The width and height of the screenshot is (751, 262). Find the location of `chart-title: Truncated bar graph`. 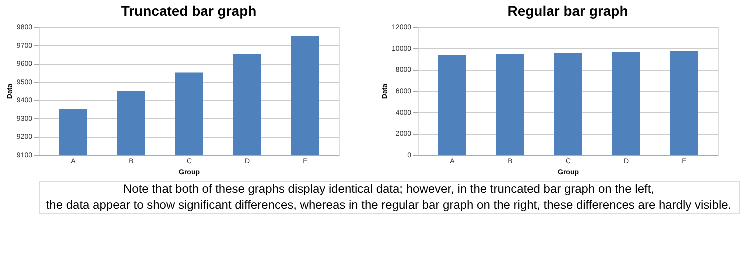

chart-title: Truncated bar graph is located at coordinates (189, 11).